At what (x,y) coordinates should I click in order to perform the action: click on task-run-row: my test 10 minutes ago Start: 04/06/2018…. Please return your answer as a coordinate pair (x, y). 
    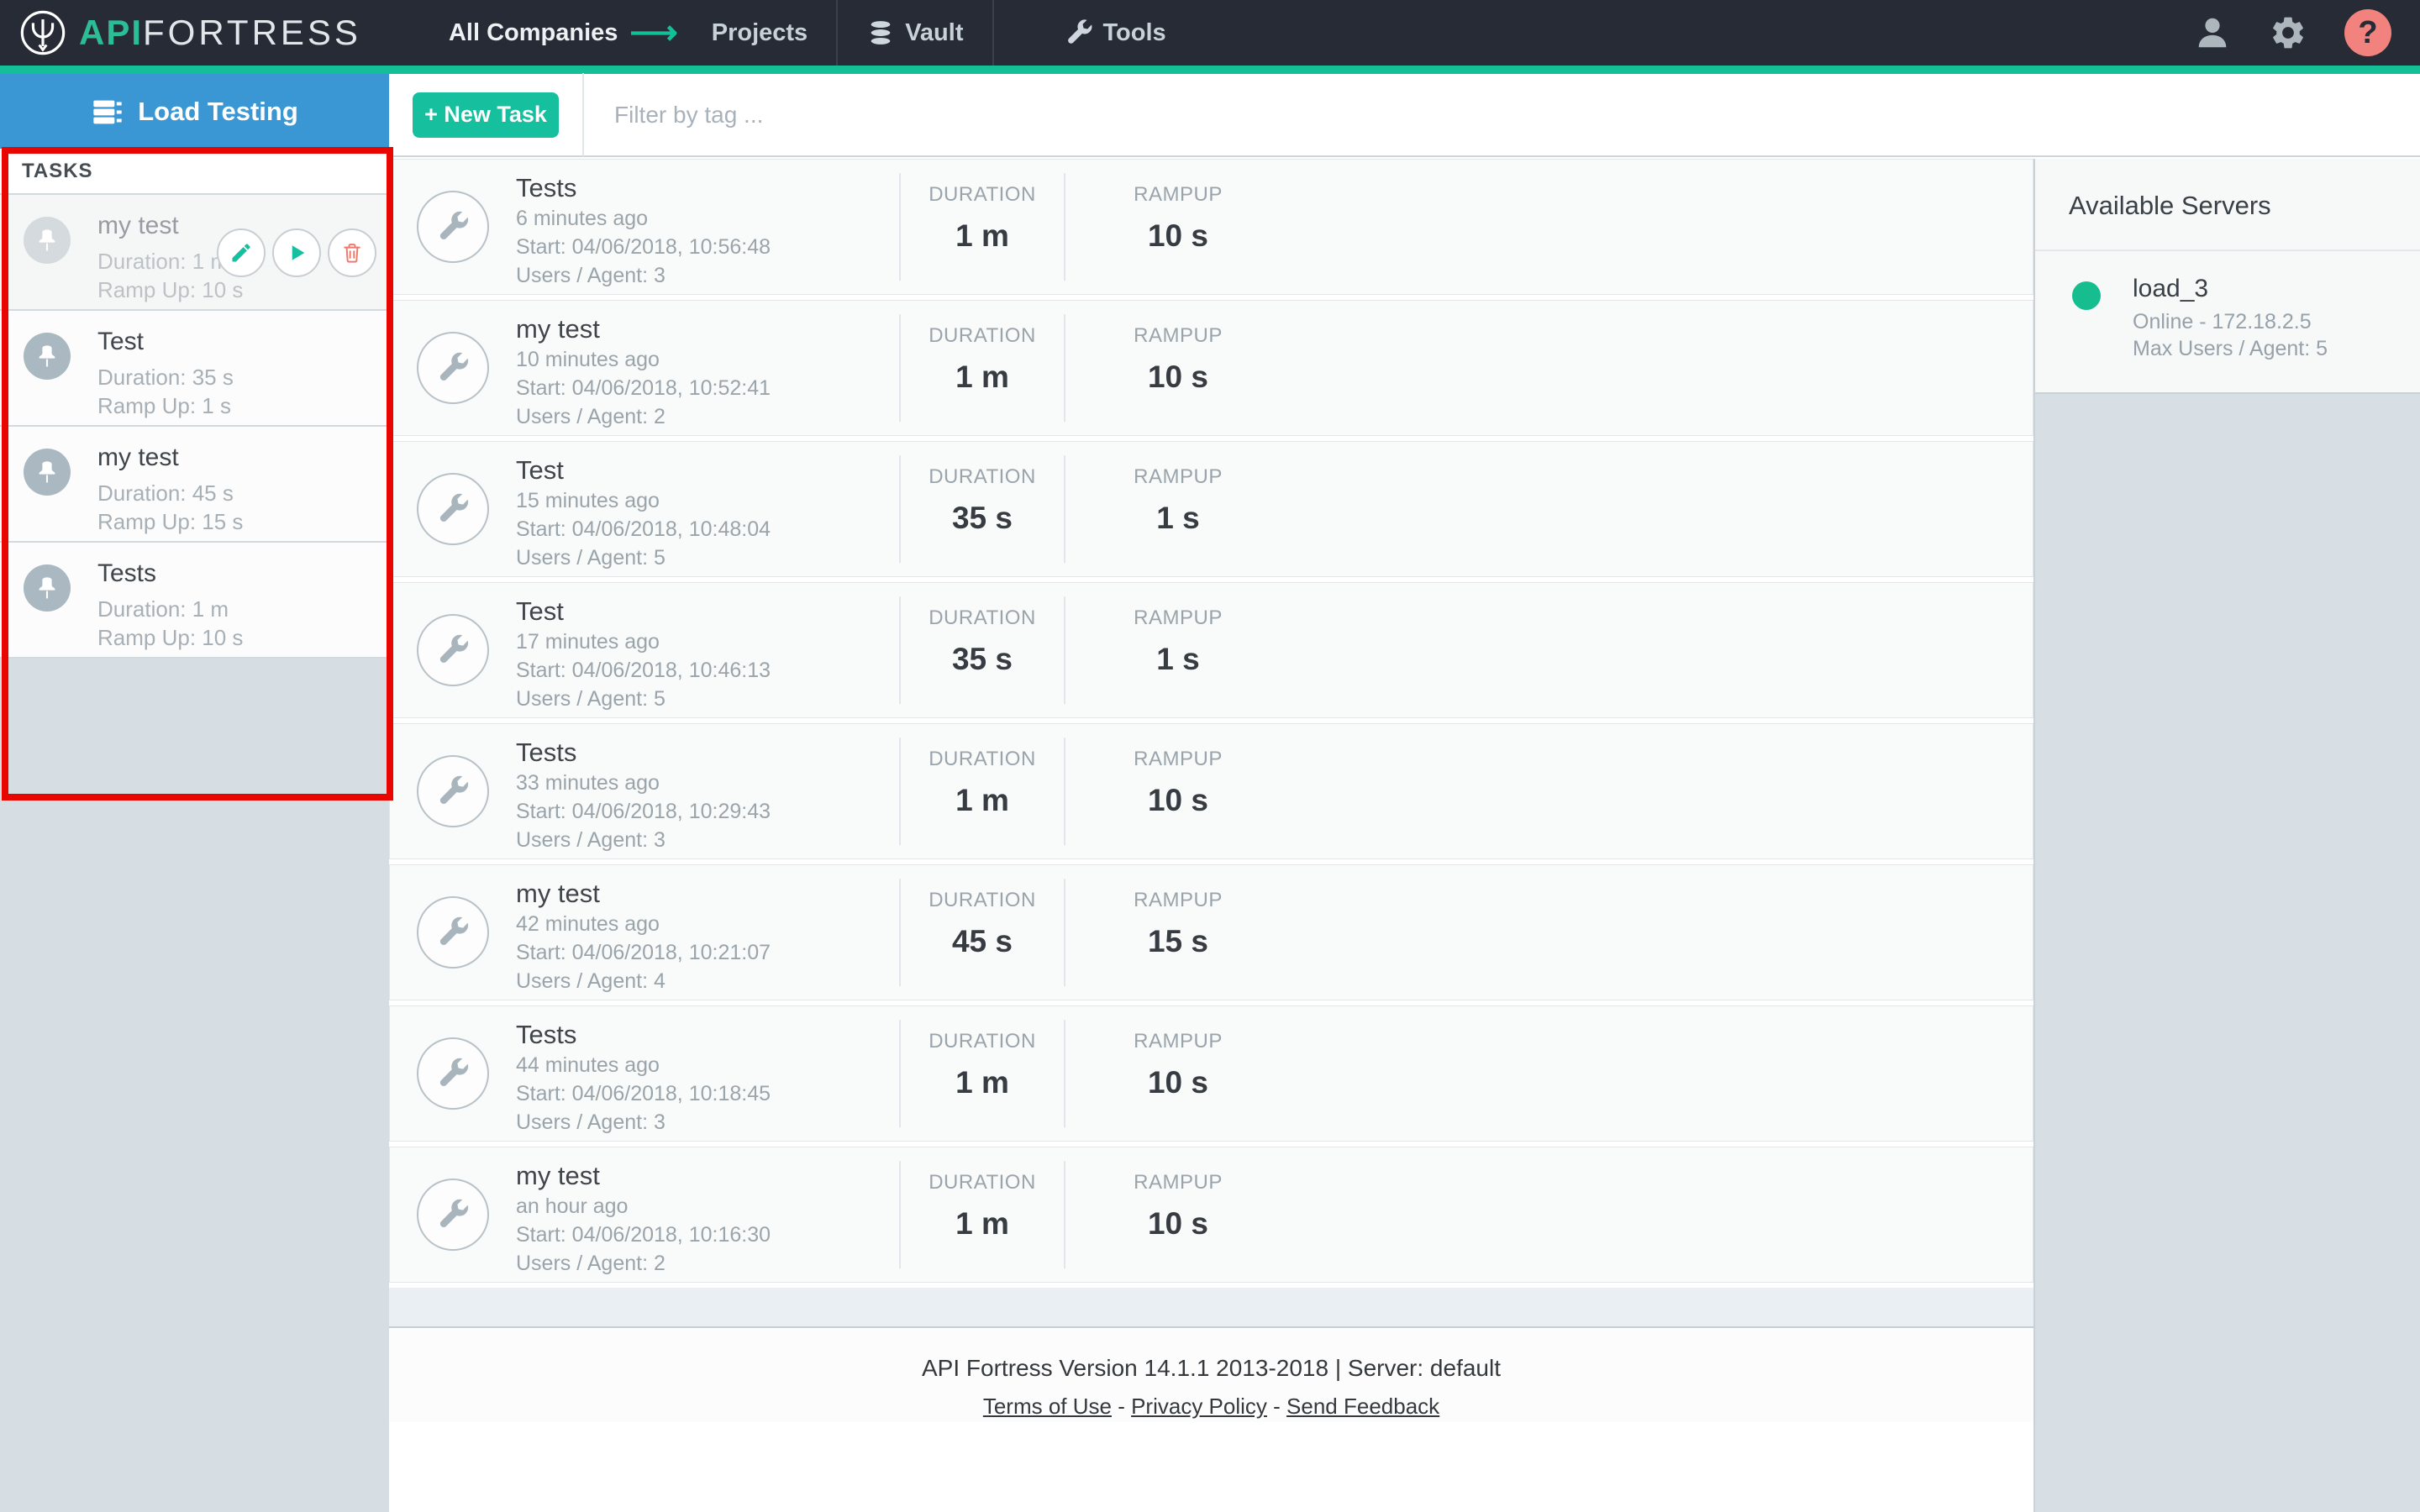
    Looking at the image, I should click on (1211, 368).